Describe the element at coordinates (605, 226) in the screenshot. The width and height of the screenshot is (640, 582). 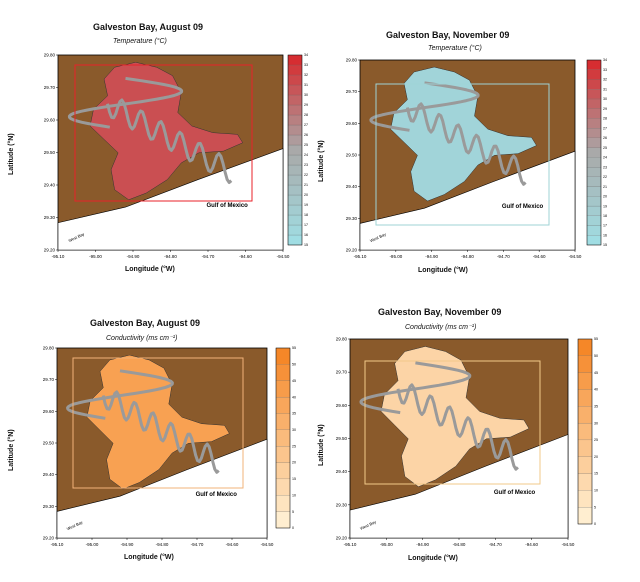
I see `colorbar-label: 17` at that location.